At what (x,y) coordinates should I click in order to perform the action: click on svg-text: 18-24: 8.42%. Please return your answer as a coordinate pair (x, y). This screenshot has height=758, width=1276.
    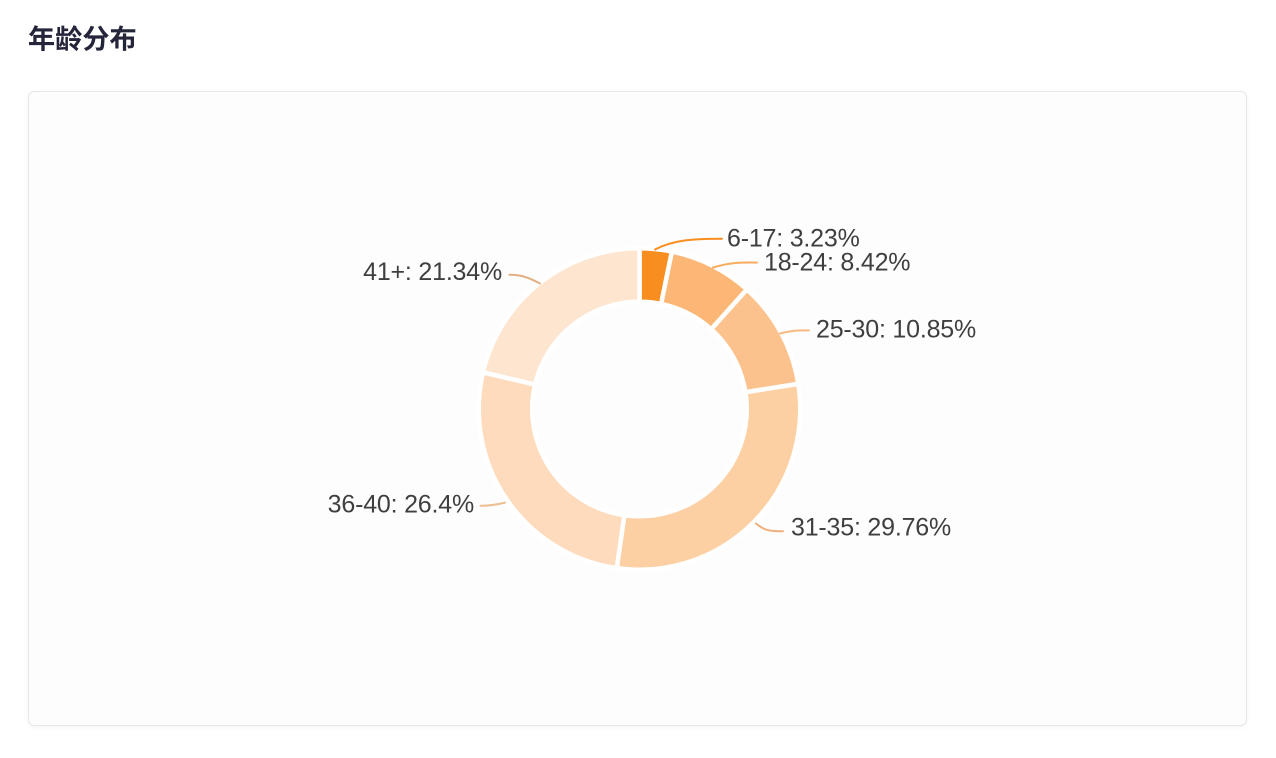
    Looking at the image, I should click on (837, 263).